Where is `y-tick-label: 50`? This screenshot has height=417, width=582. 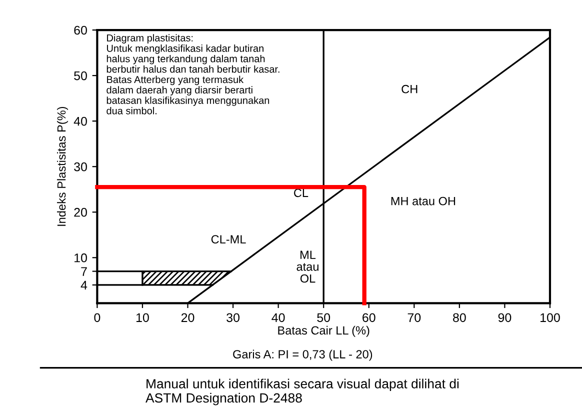 y-tick-label: 50 is located at coordinates (80, 75).